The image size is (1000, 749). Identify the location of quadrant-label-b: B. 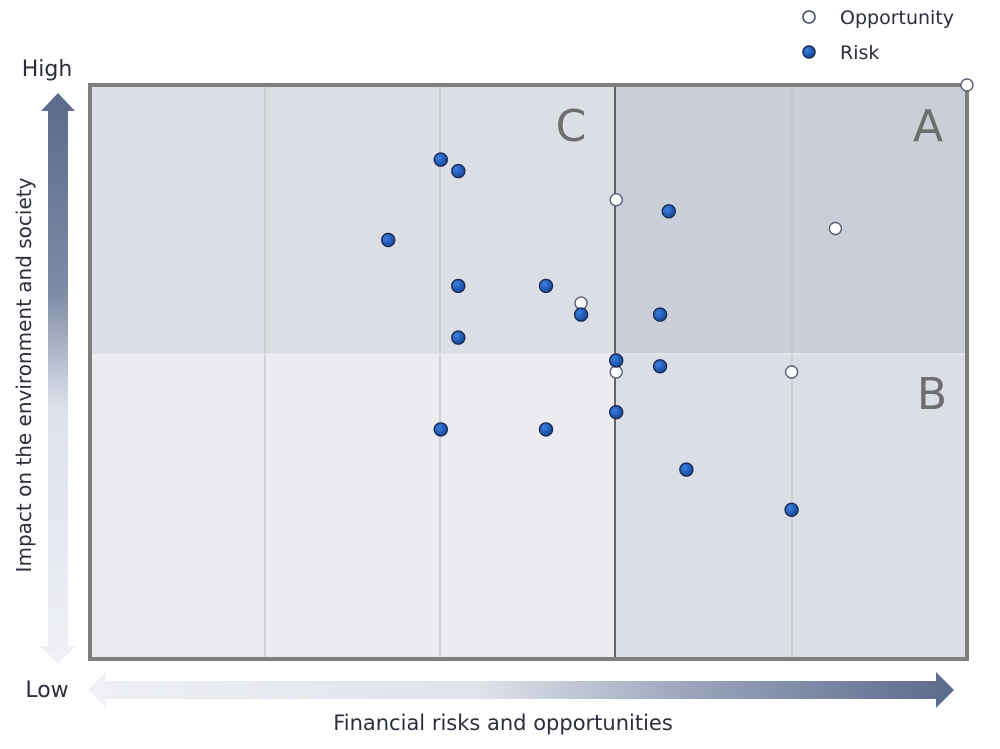
(932, 394).